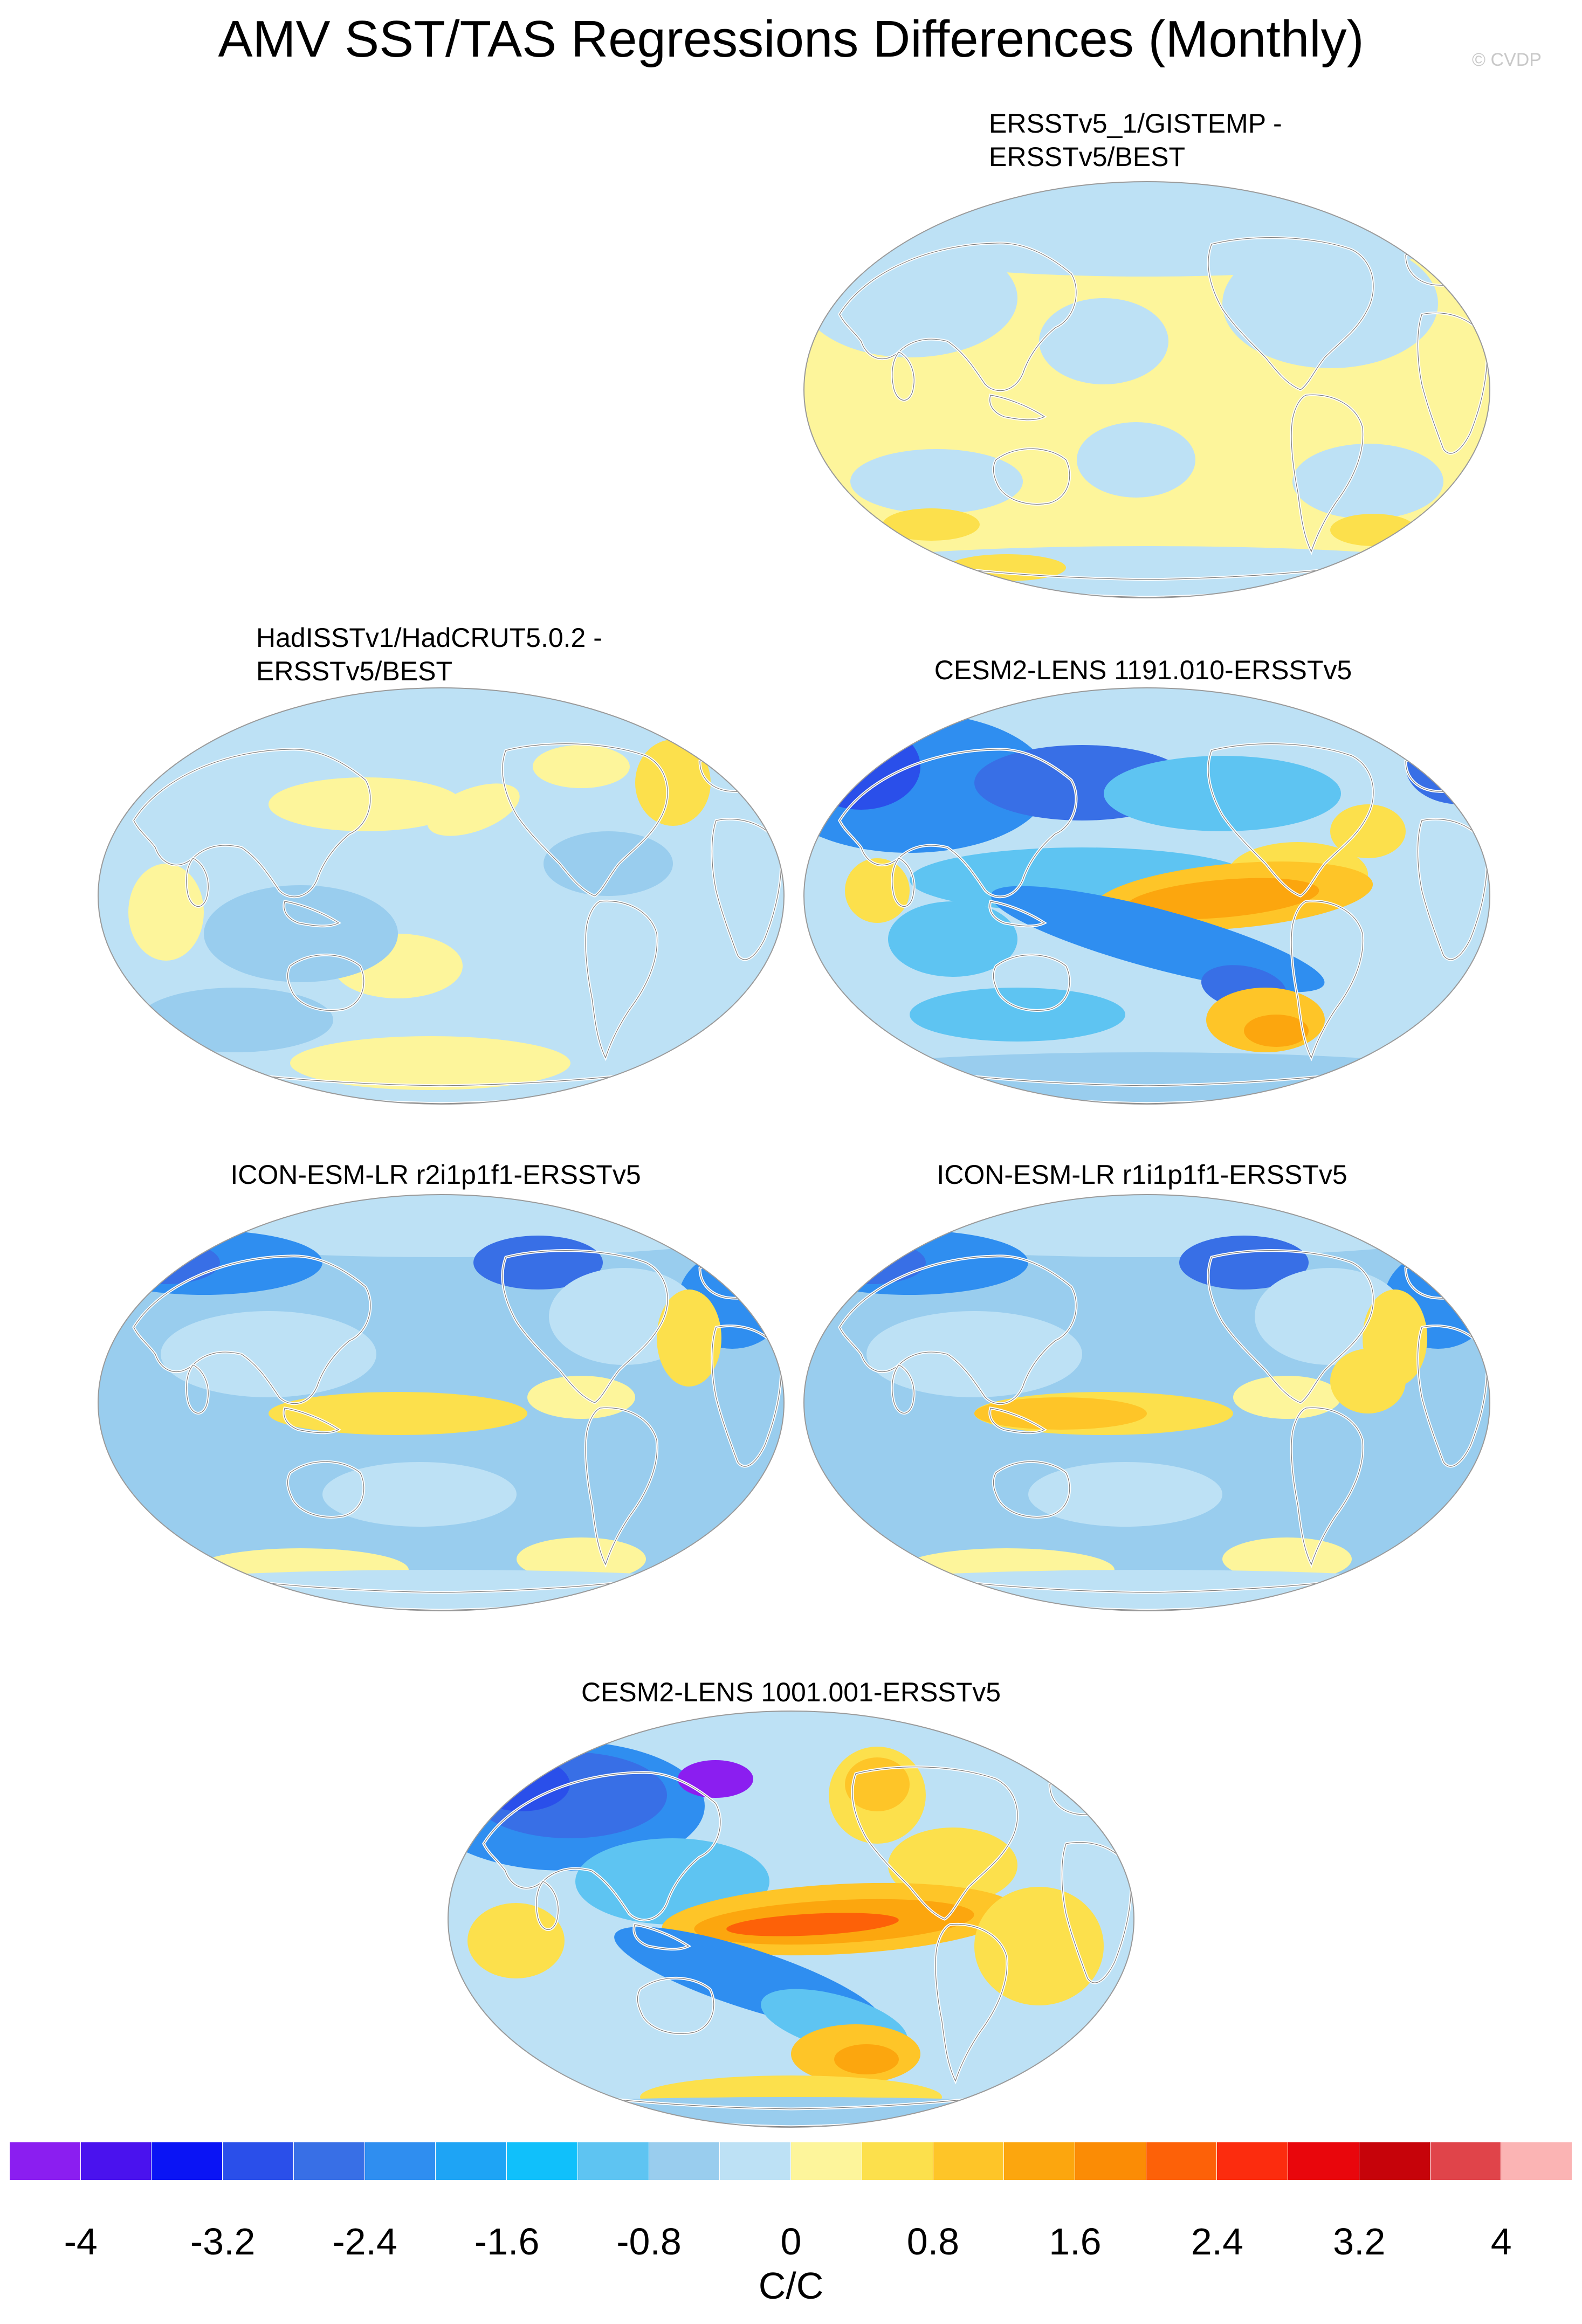 The height and width of the screenshot is (2324, 1582). I want to click on colorbar-tick-label: 3.2, so click(1359, 2241).